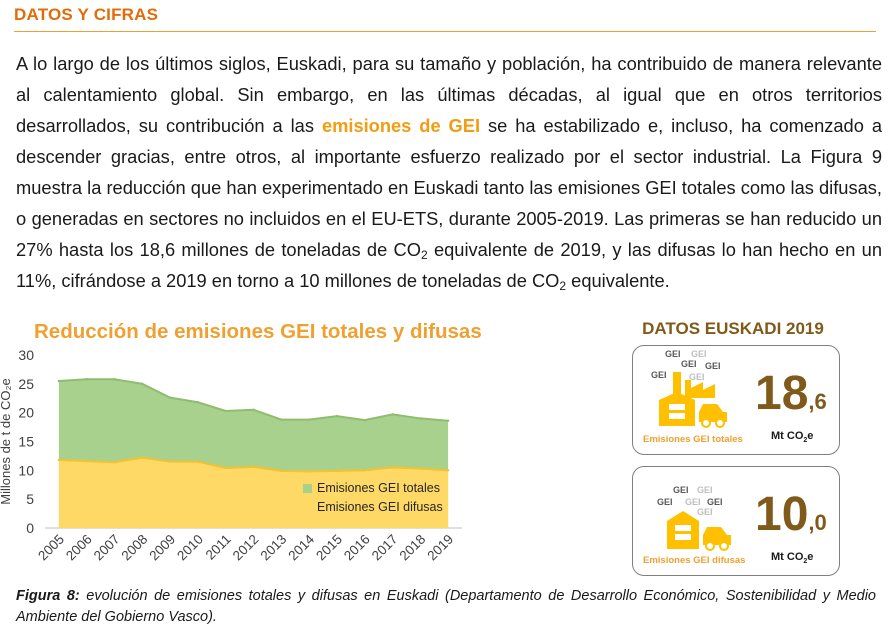 This screenshot has width=896, height=638. I want to click on total-value-dec: ,6, so click(817, 401).